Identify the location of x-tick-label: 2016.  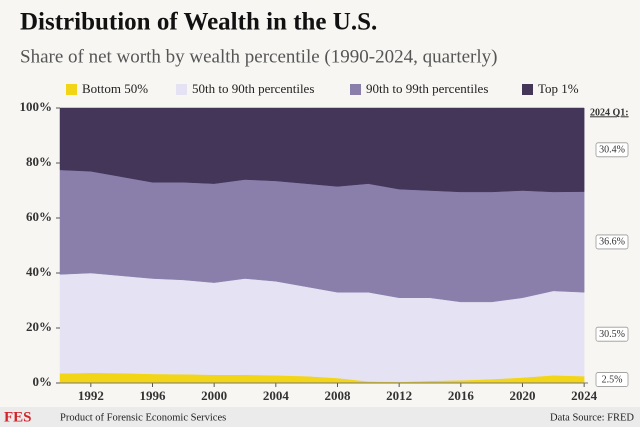
(461, 395).